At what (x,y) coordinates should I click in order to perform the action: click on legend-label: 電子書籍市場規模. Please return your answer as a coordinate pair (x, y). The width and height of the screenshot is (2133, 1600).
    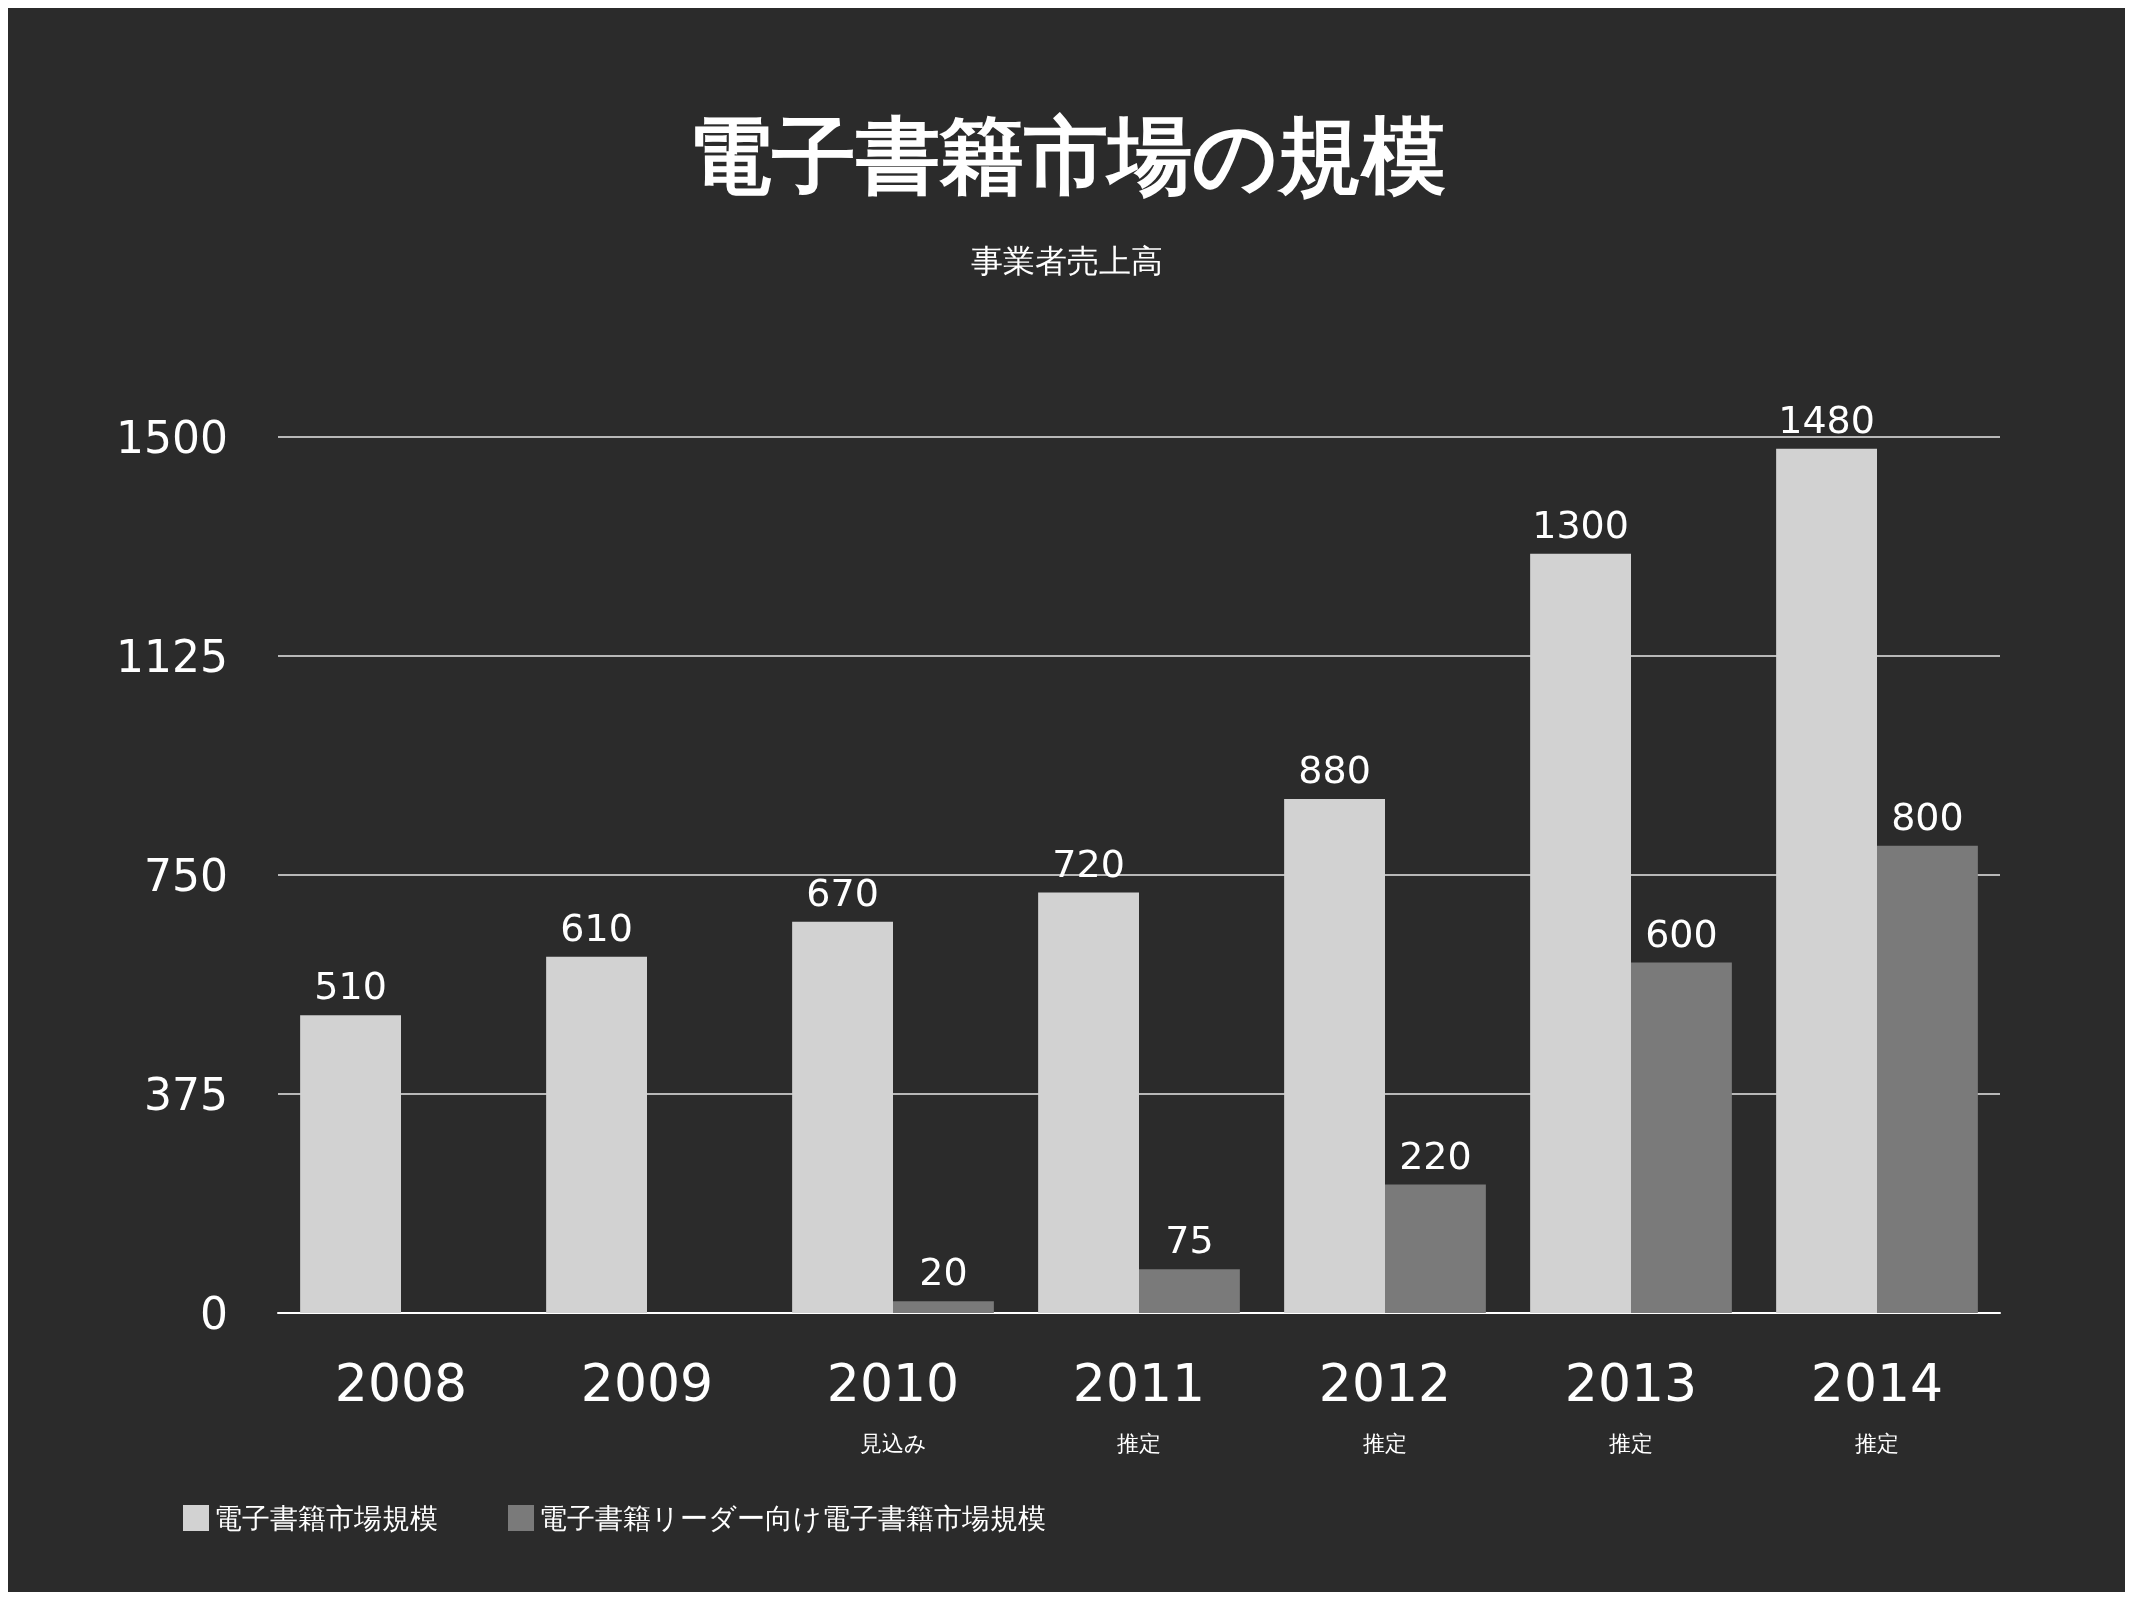
    Looking at the image, I should click on (326, 1518).